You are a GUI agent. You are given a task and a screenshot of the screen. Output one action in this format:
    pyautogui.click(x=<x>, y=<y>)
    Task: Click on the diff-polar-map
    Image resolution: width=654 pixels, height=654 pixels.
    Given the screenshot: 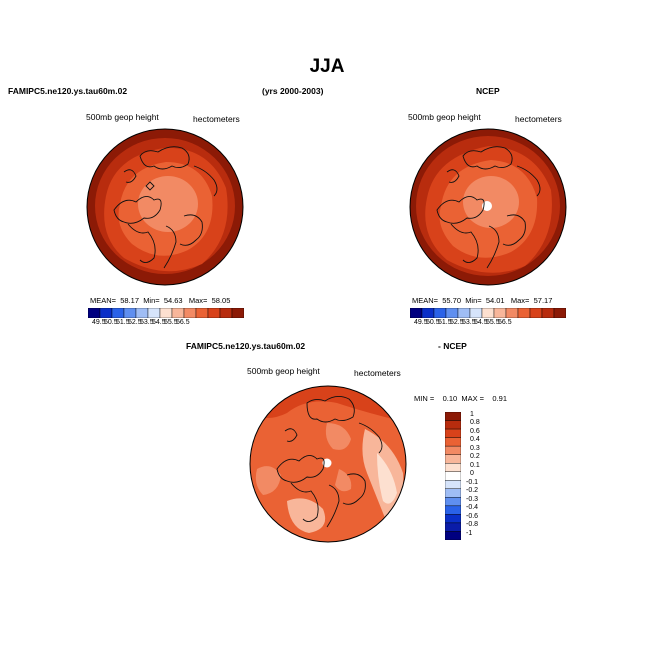 What is the action you would take?
    pyautogui.click(x=328, y=464)
    